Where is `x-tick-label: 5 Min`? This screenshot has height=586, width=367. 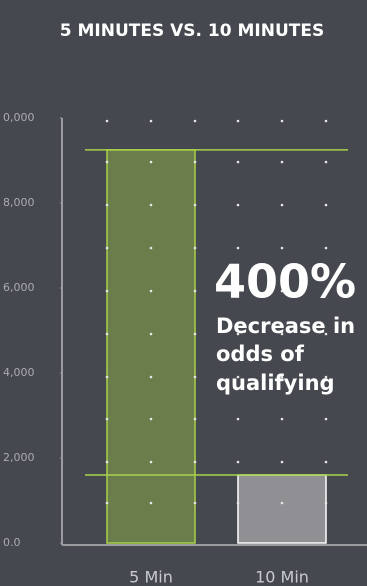 x-tick-label: 5 Min is located at coordinates (151, 577).